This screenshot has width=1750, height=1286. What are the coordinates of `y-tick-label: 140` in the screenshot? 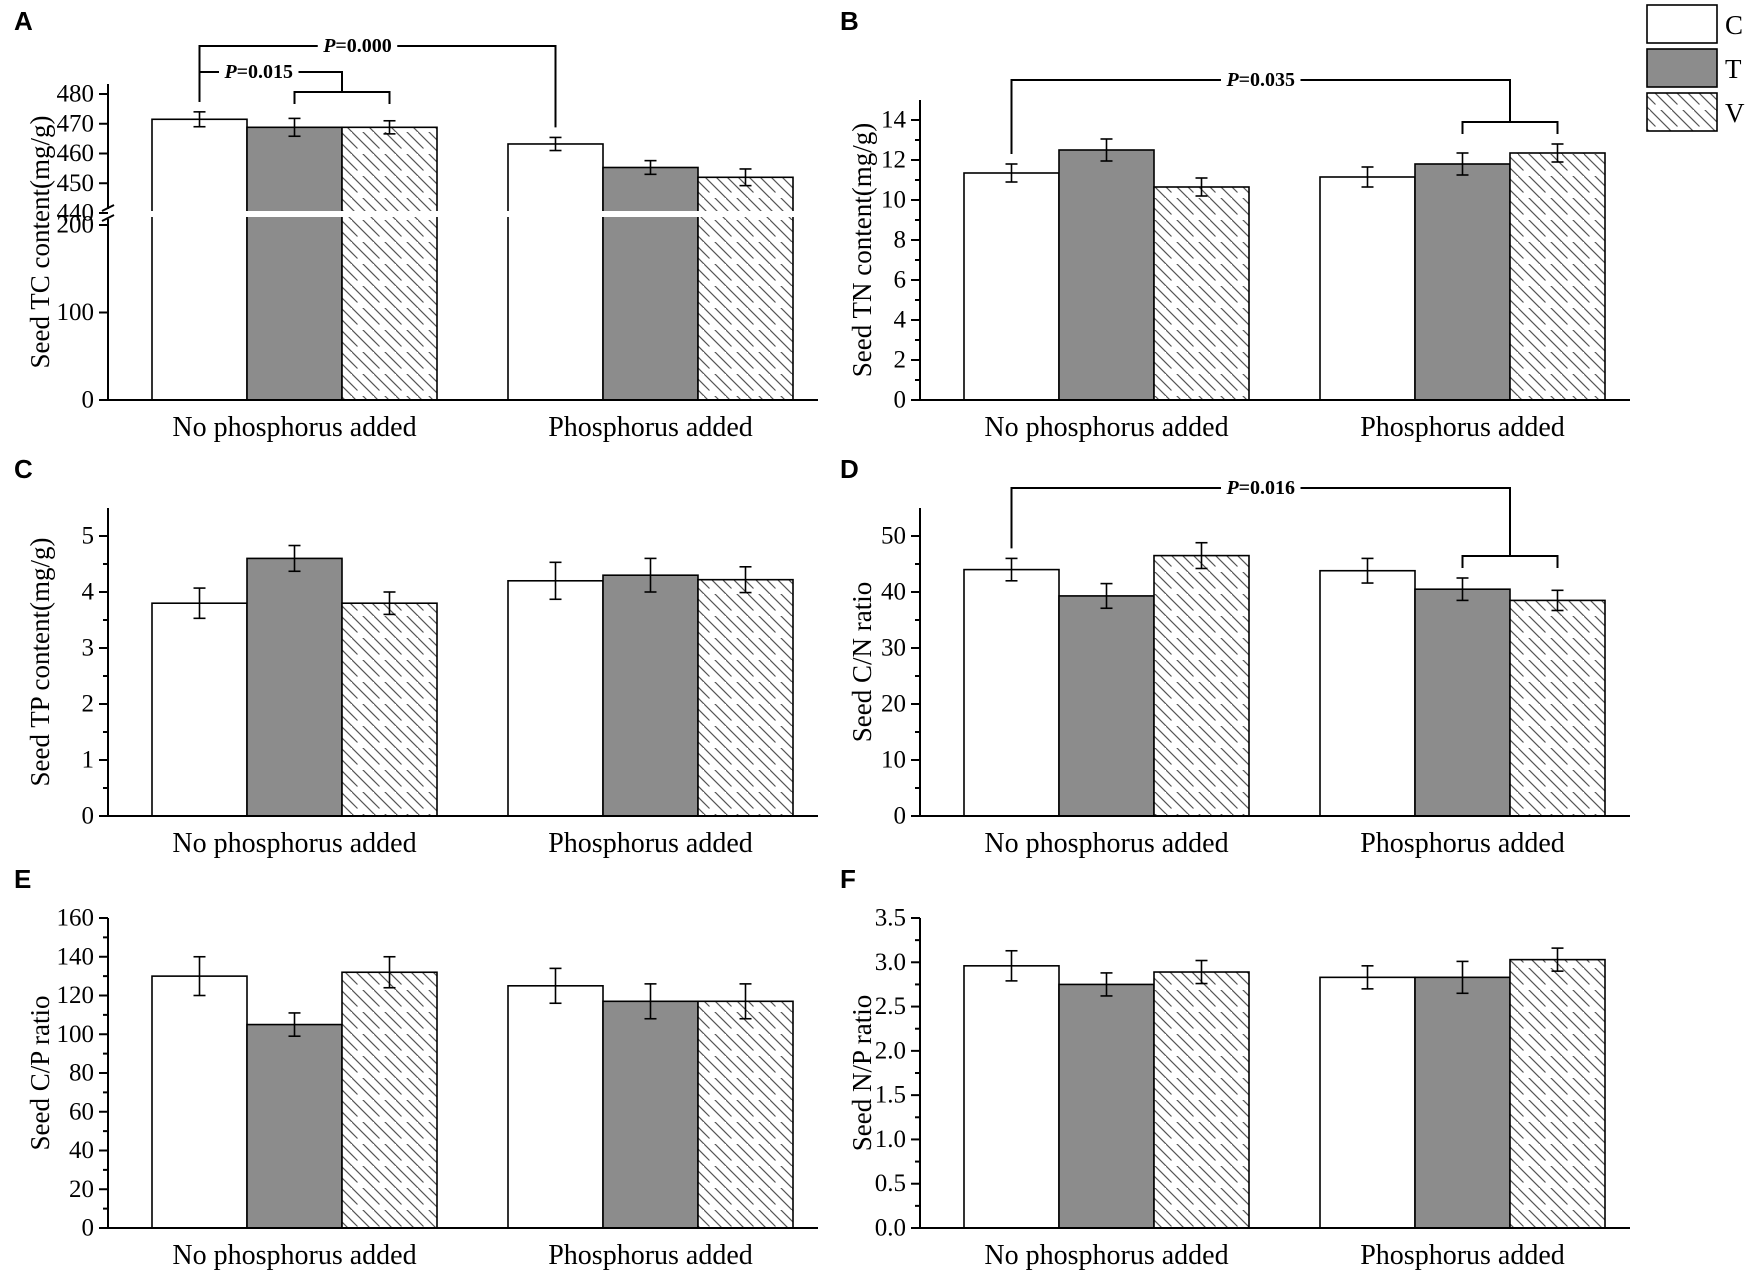 It's located at (76, 956).